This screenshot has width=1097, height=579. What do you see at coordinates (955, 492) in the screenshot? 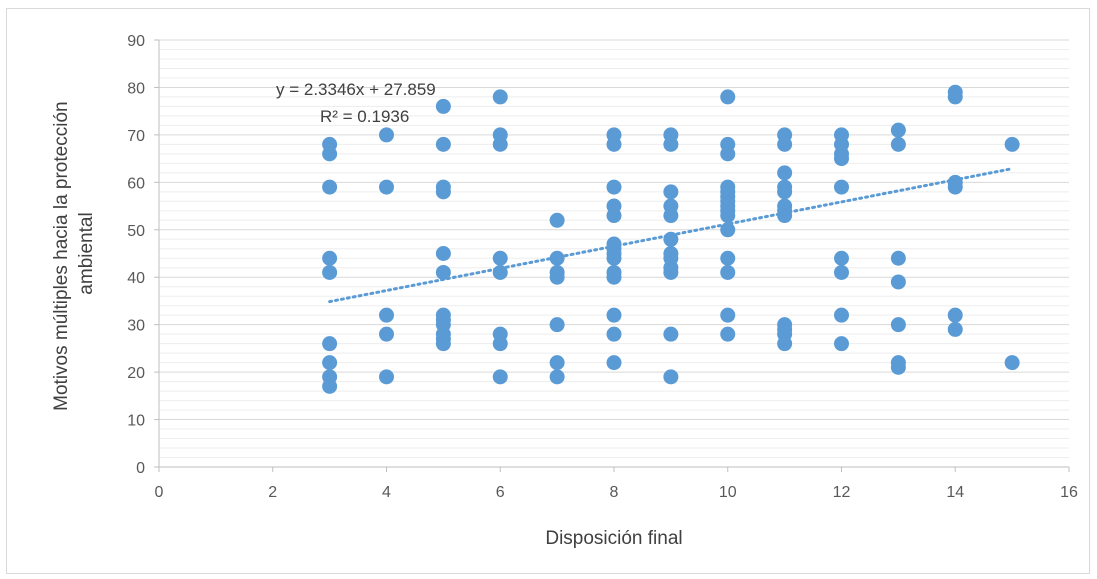
I see `x-tick-label: 14` at bounding box center [955, 492].